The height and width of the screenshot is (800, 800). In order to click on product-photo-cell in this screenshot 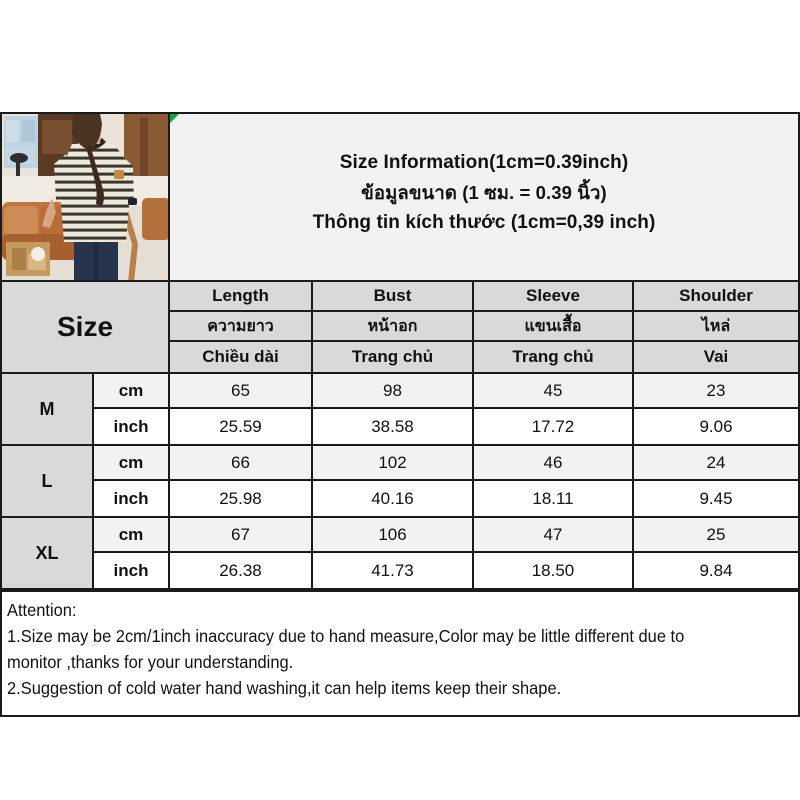, I will do `click(86, 197)`.